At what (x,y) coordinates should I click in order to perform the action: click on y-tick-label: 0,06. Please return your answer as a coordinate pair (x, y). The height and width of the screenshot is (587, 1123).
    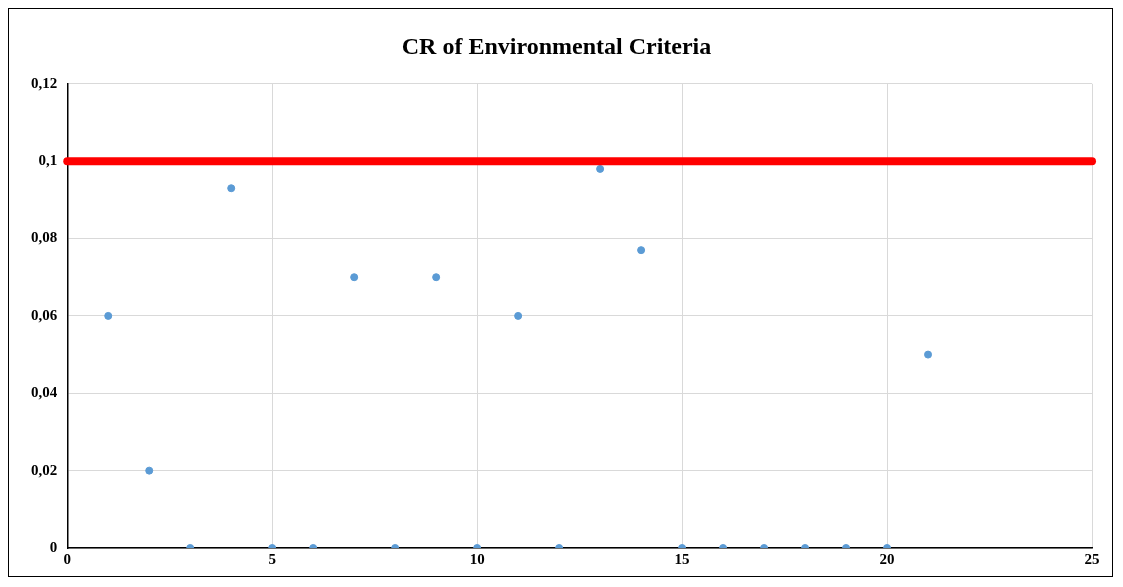
    Looking at the image, I should click on (44, 314).